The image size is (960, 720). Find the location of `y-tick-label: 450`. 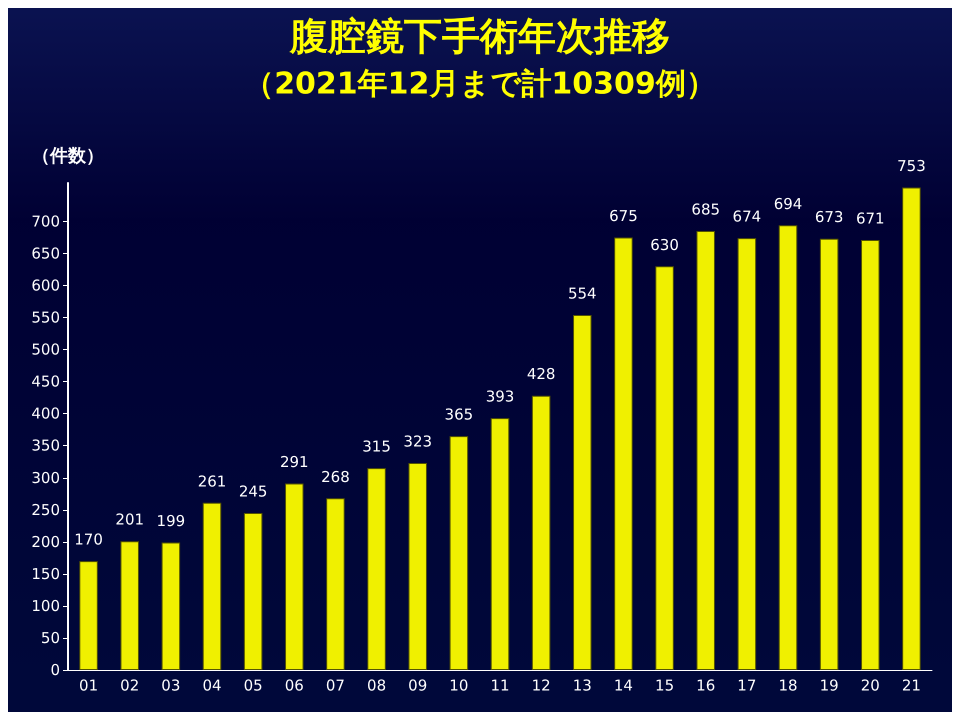

y-tick-label: 450 is located at coordinates (45, 381).